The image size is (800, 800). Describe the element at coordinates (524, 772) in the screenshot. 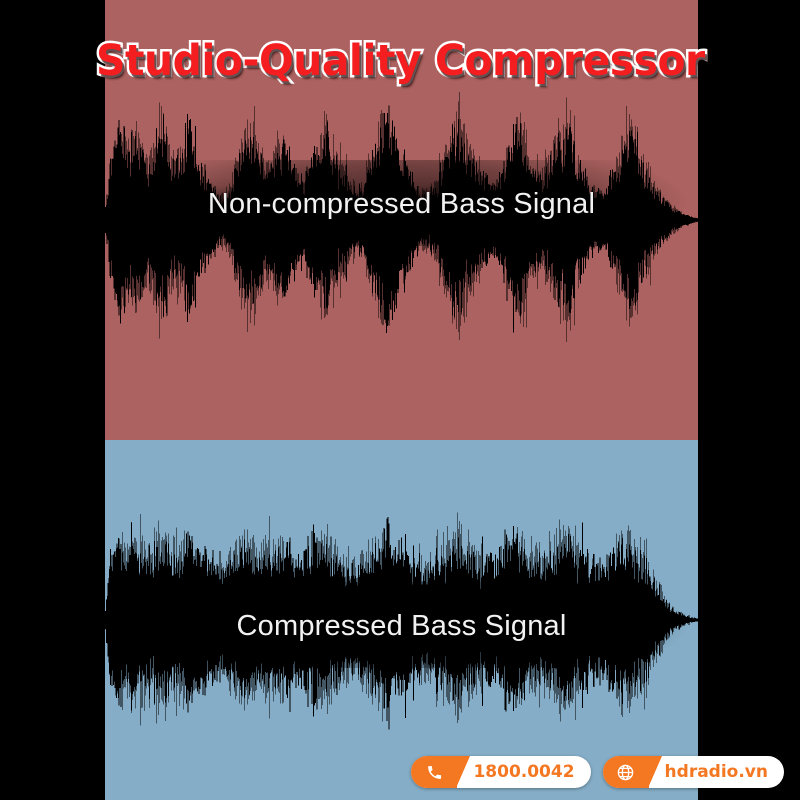

I see `phone-number: 1800.0042` at that location.